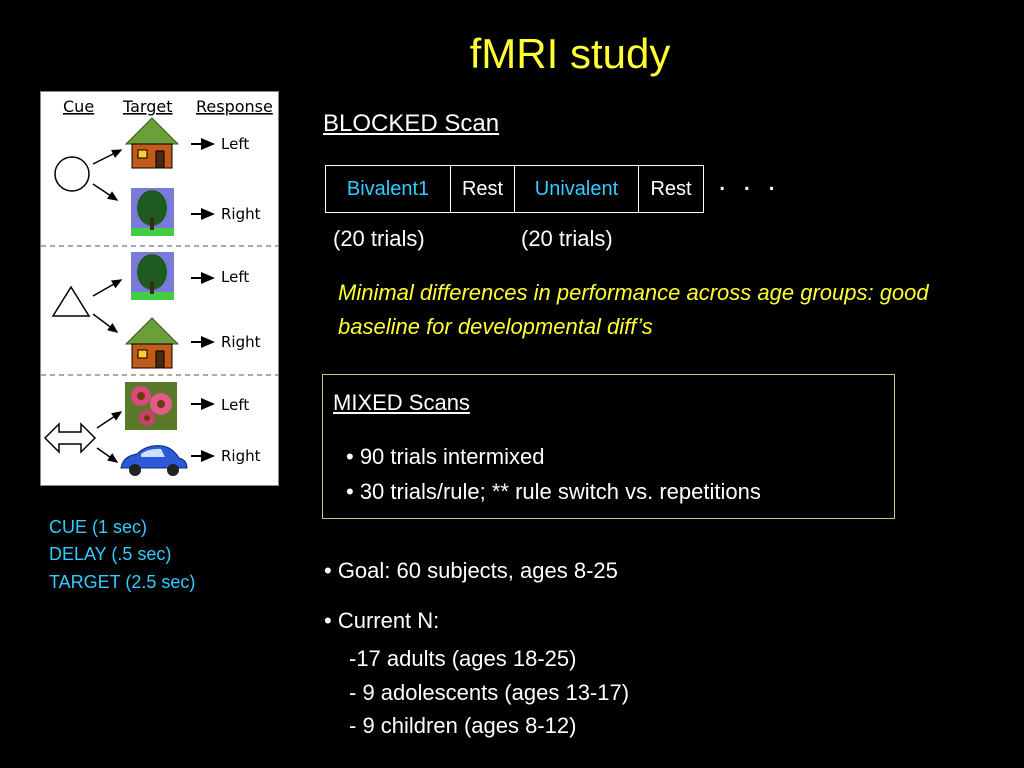 The image size is (1024, 768). Describe the element at coordinates (122, 582) in the screenshot. I see `timing-target: TARGET (2.5 sec)` at that location.